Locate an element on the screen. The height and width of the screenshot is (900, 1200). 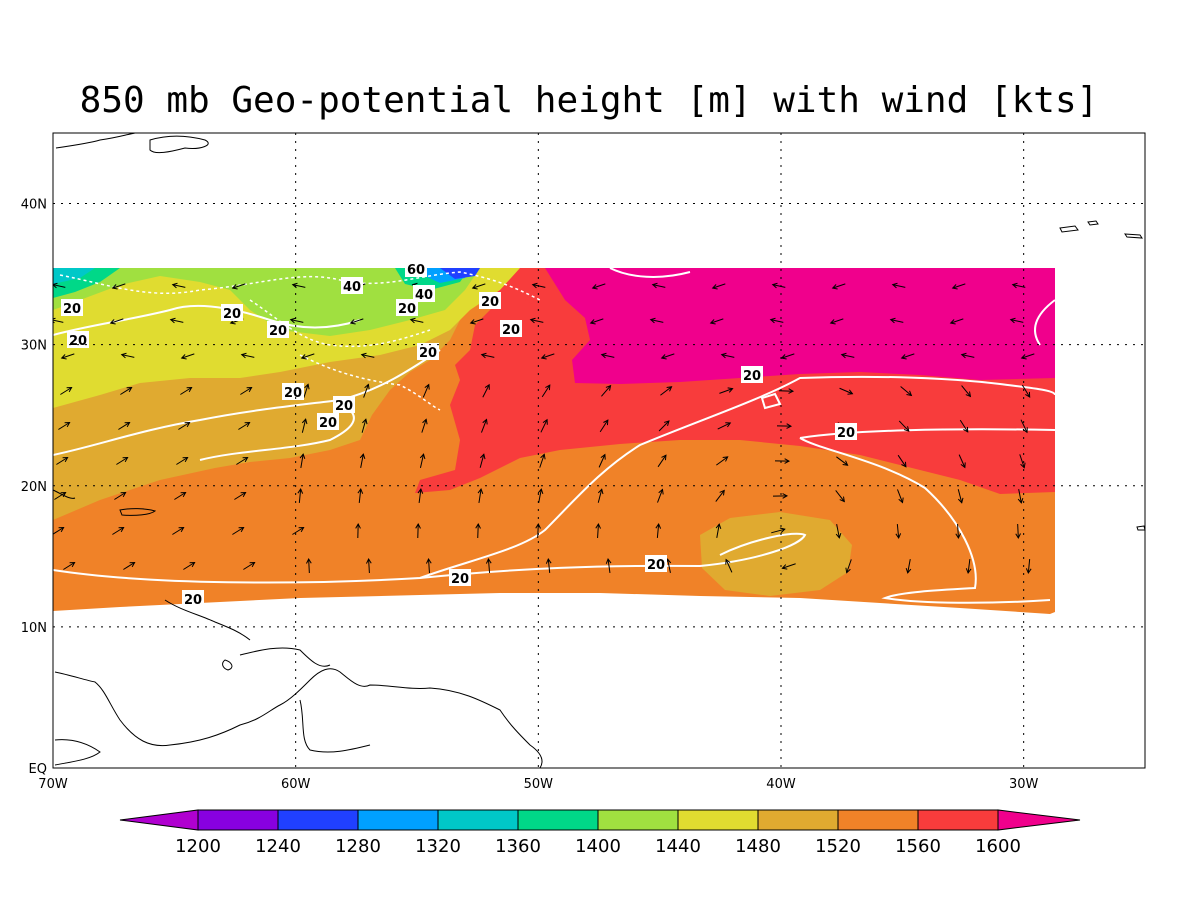
lon-tick-30W: 30W is located at coordinates (1024, 784).